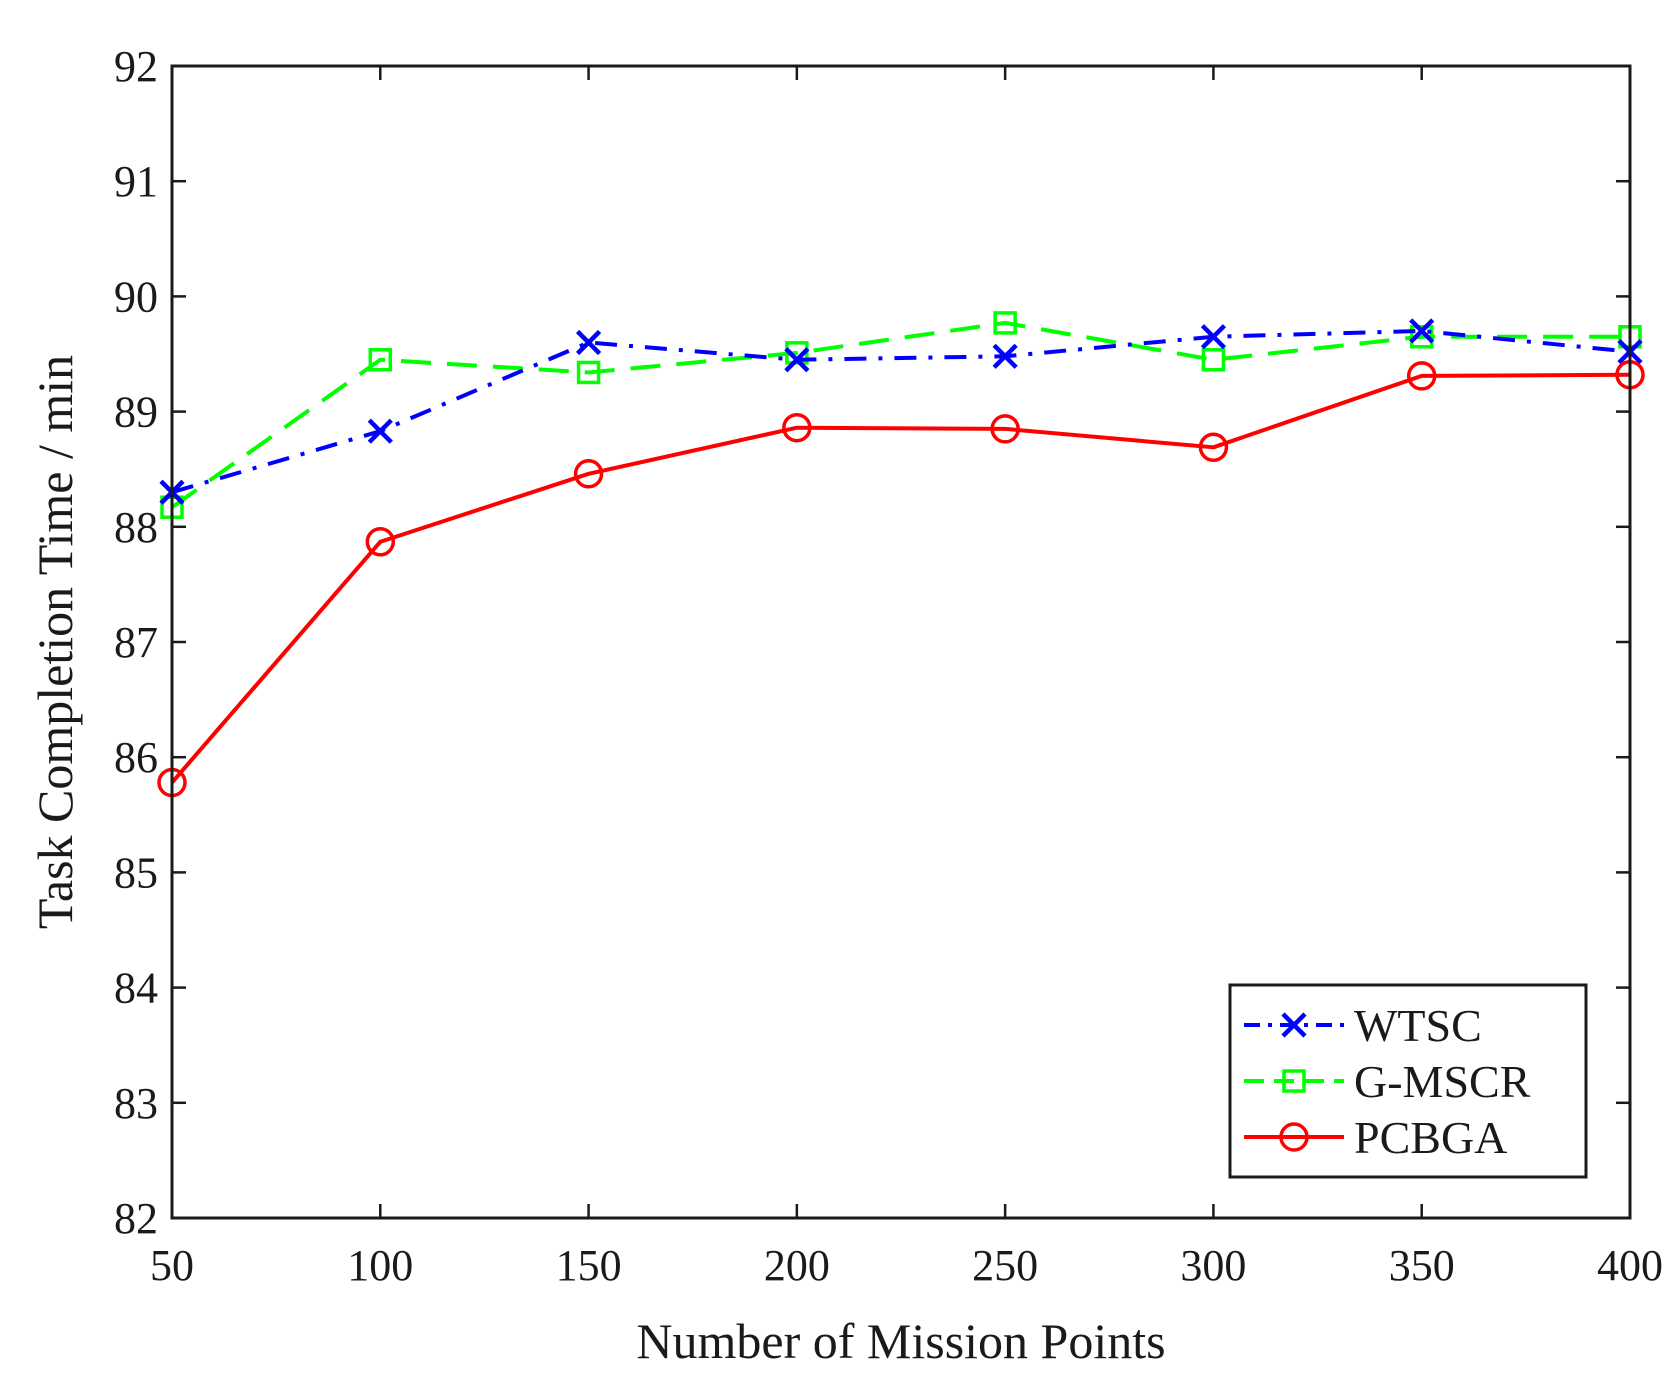  I want to click on y-tick-label-92: 92, so click(136, 66).